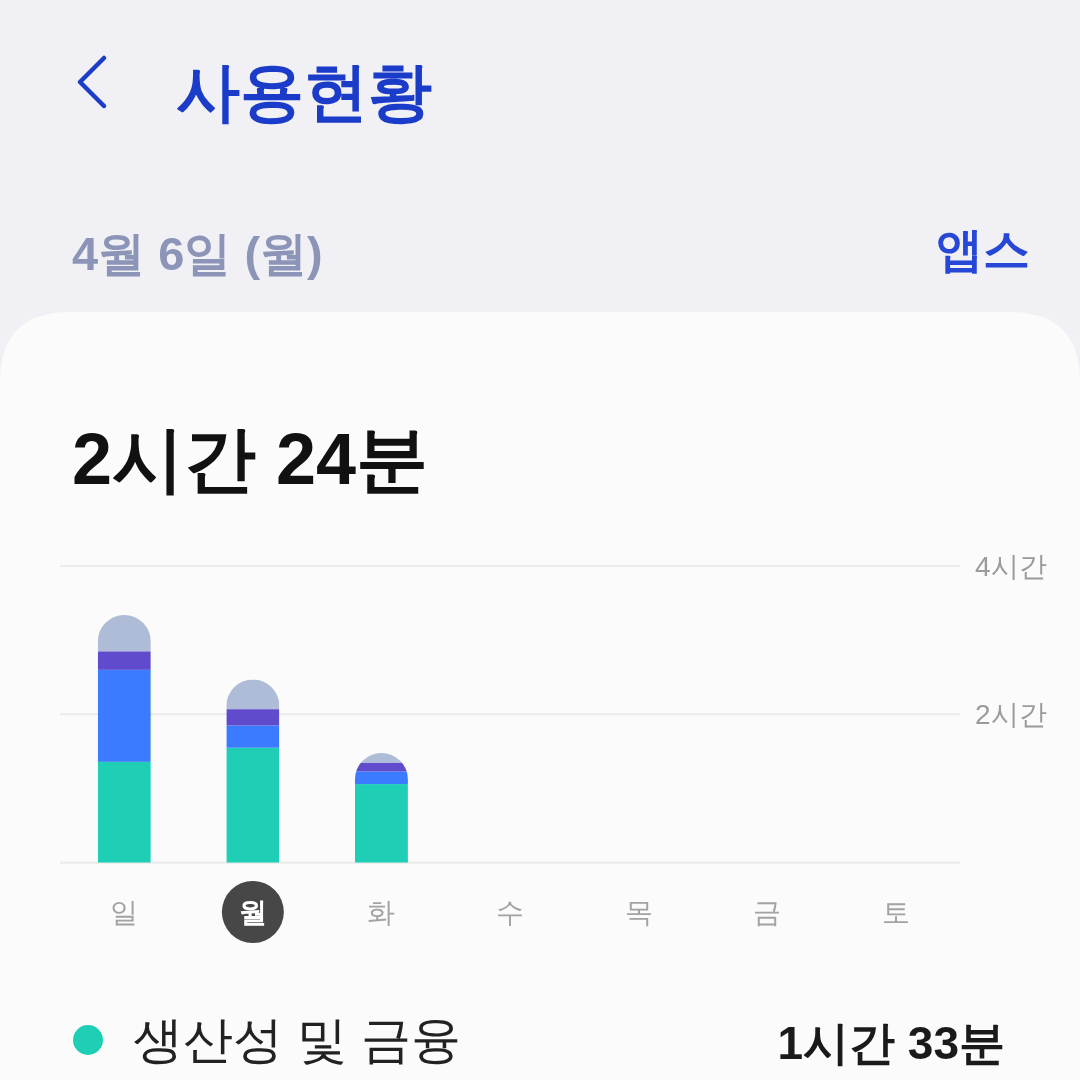  What do you see at coordinates (895, 912) in the screenshot?
I see `x-tick-label: 토` at bounding box center [895, 912].